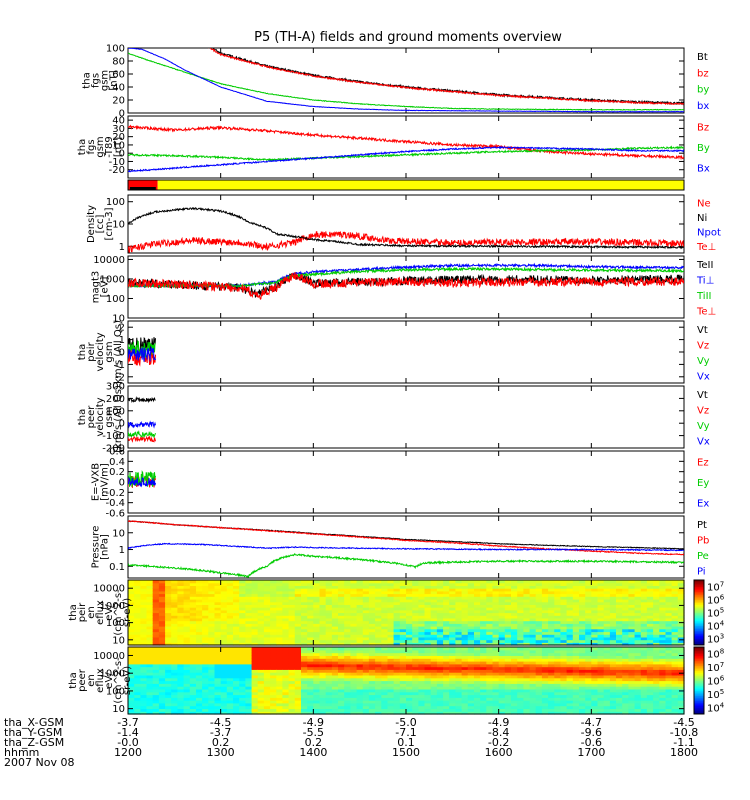 This screenshot has height=800, width=750. Describe the element at coordinates (127, 732) in the screenshot. I see `ephemeris-value: -1.4` at that location.